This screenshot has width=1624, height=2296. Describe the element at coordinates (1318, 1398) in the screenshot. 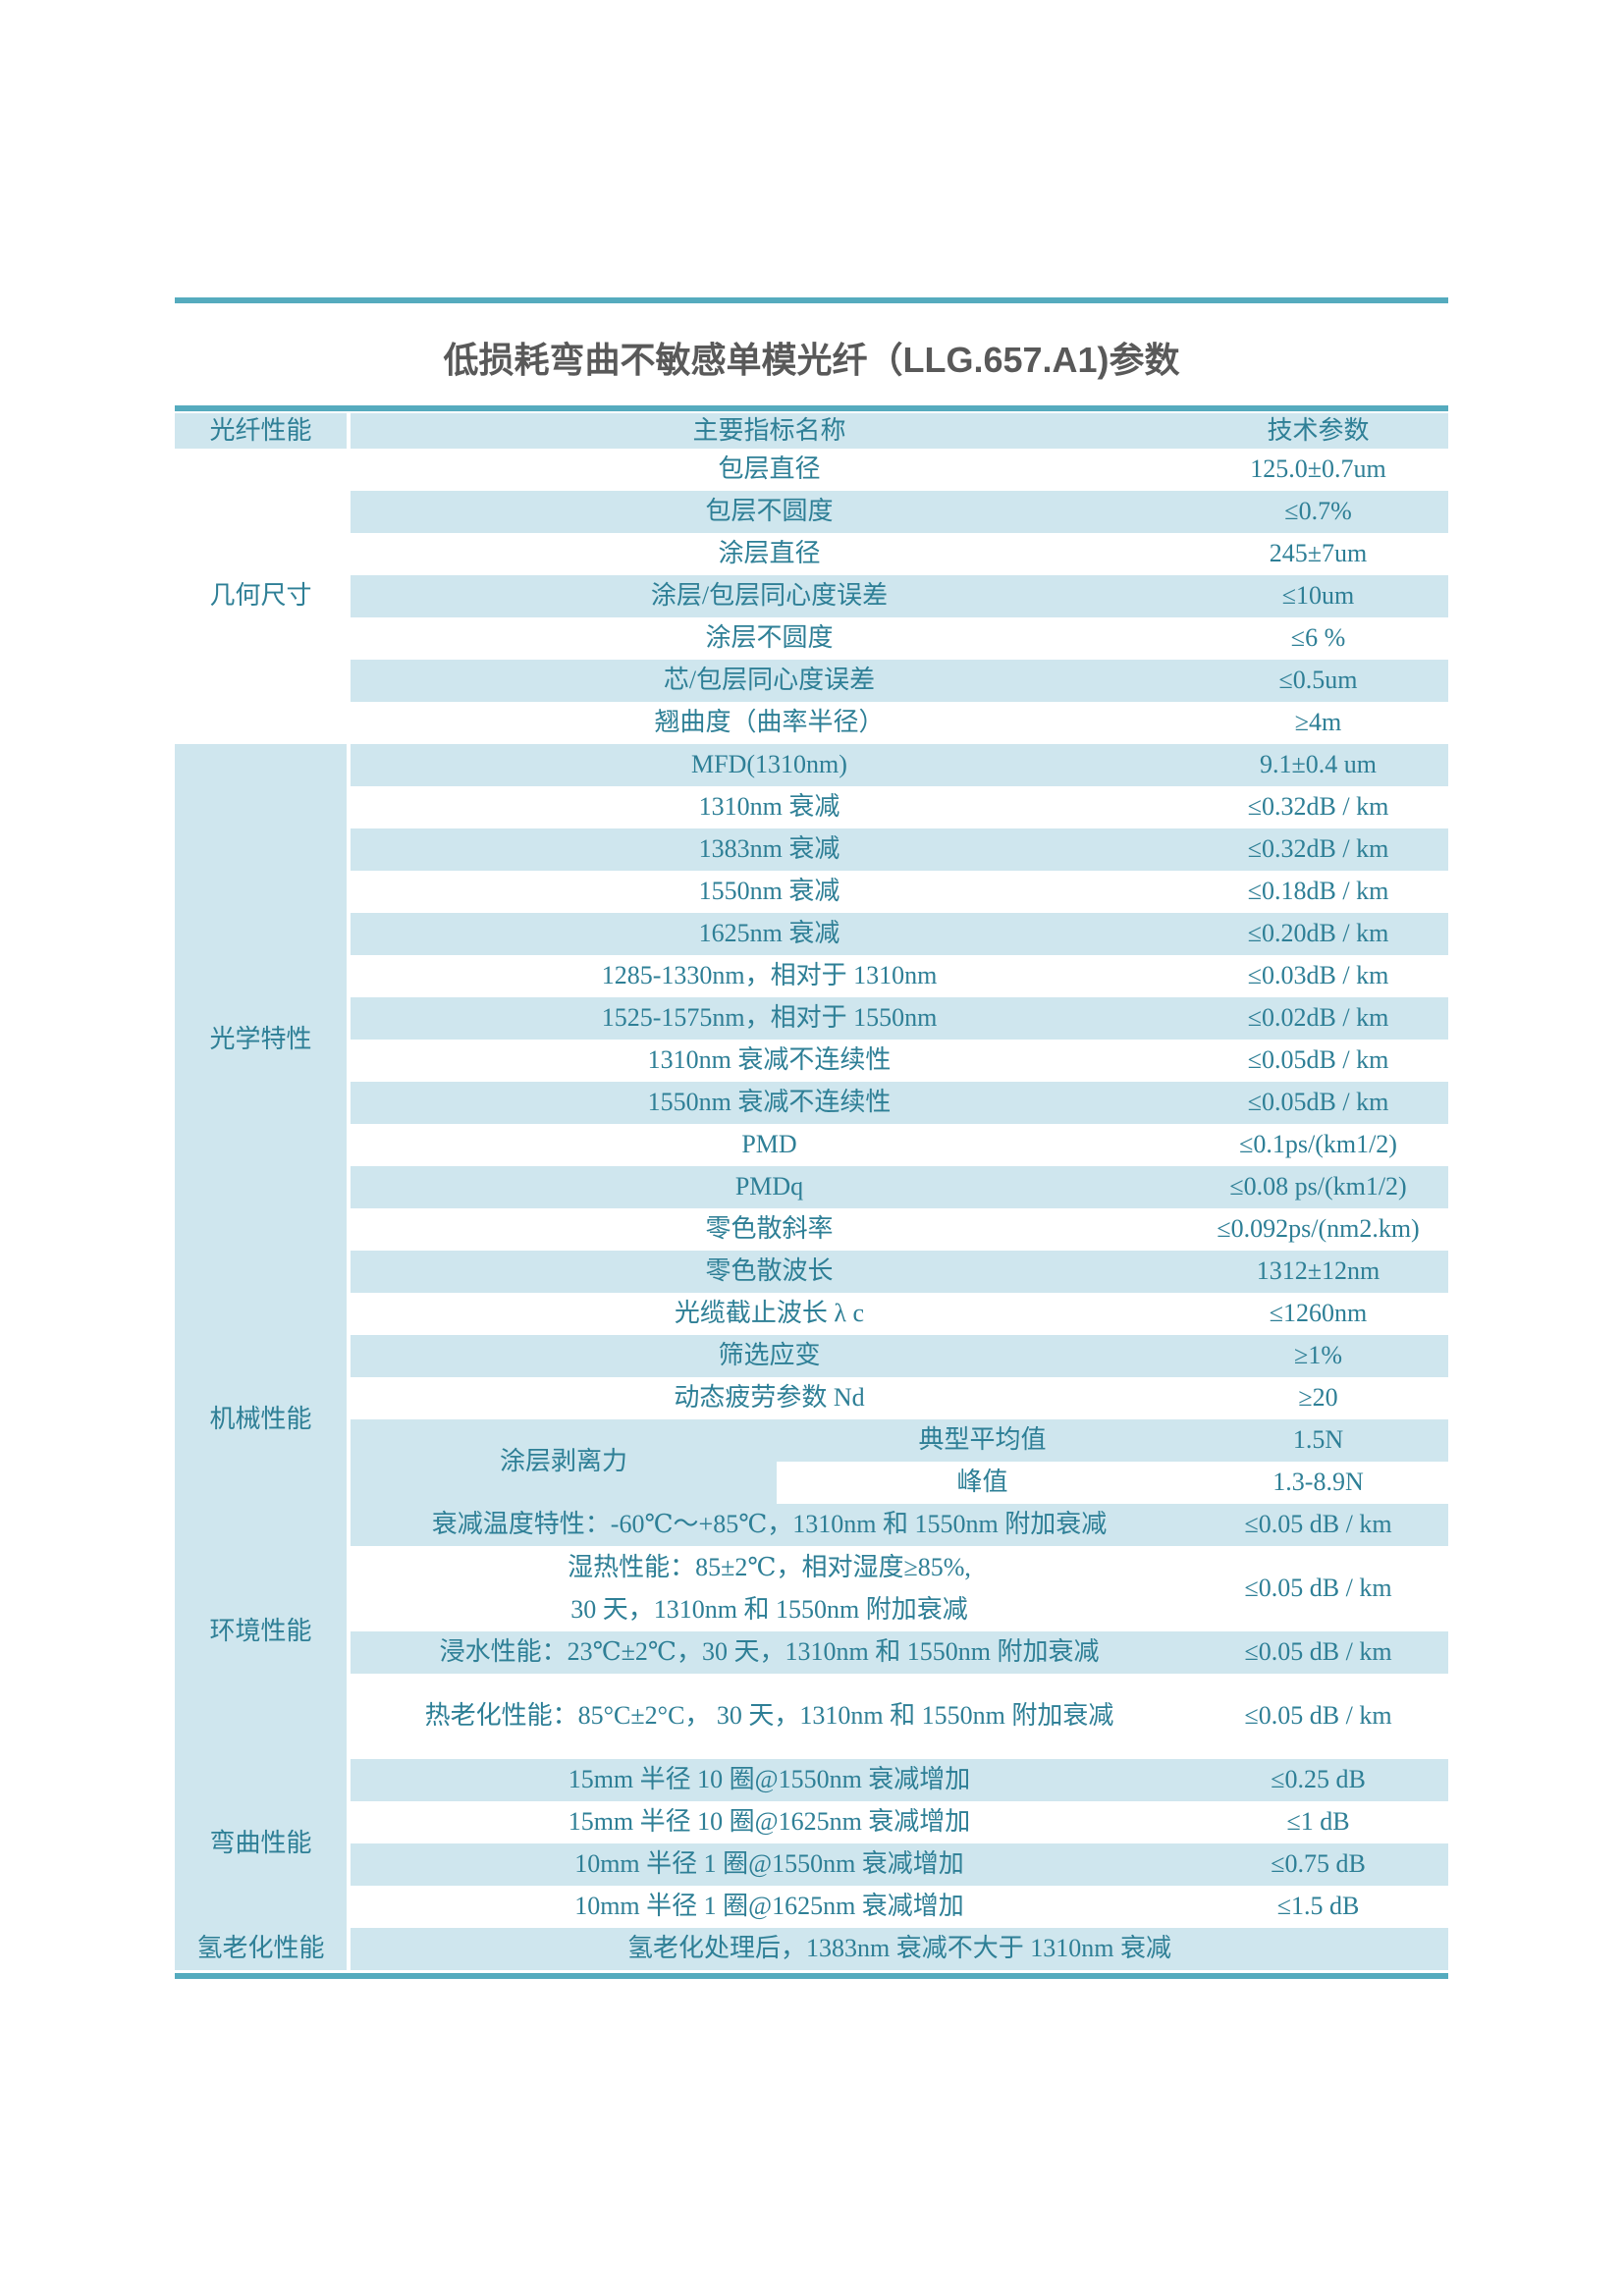

I see `spec-value: ≥20` at that location.